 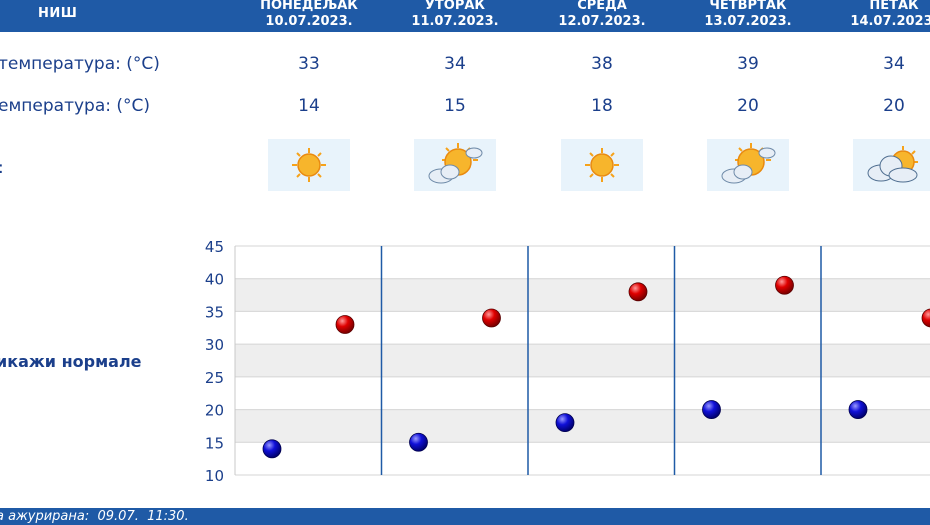 I want to click on y-tick-label: 20, so click(x=214, y=411).